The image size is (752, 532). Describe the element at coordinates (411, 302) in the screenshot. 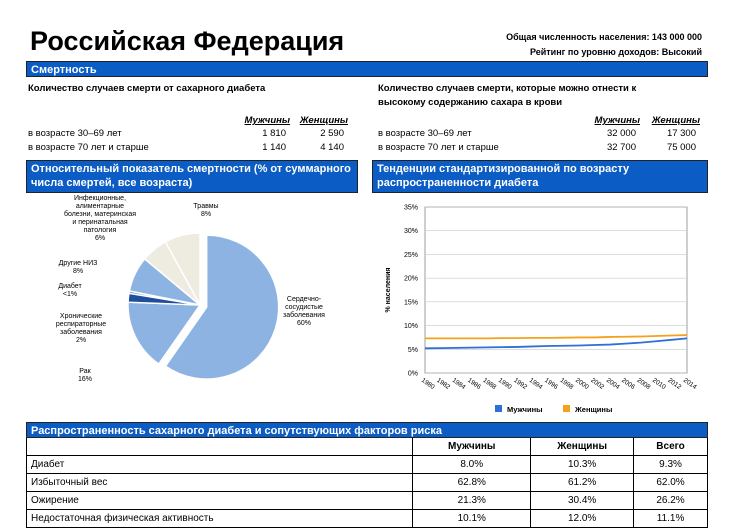

I see `y-tick-label: 15%` at that location.